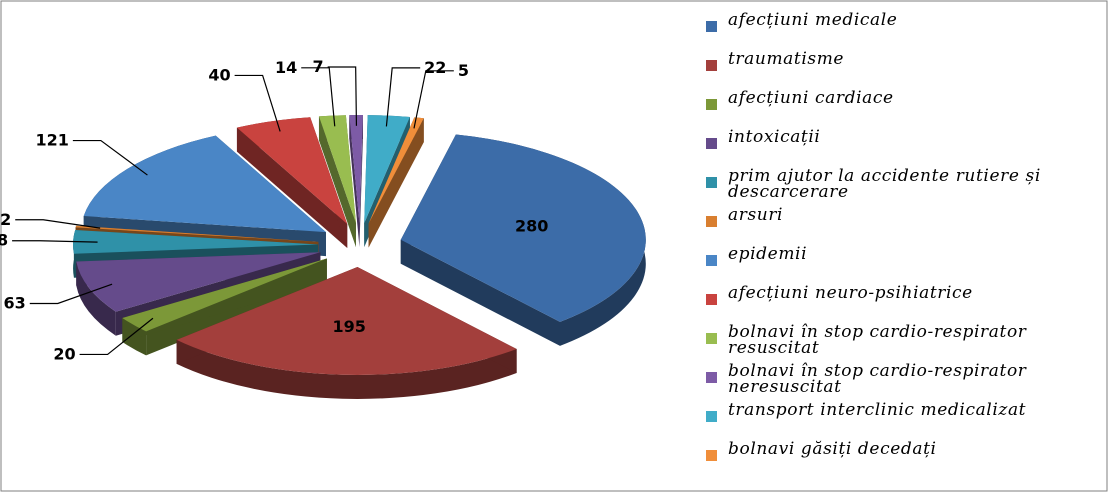 The image size is (1108, 492). I want to click on legend-label-6: arsuri, so click(756, 215).